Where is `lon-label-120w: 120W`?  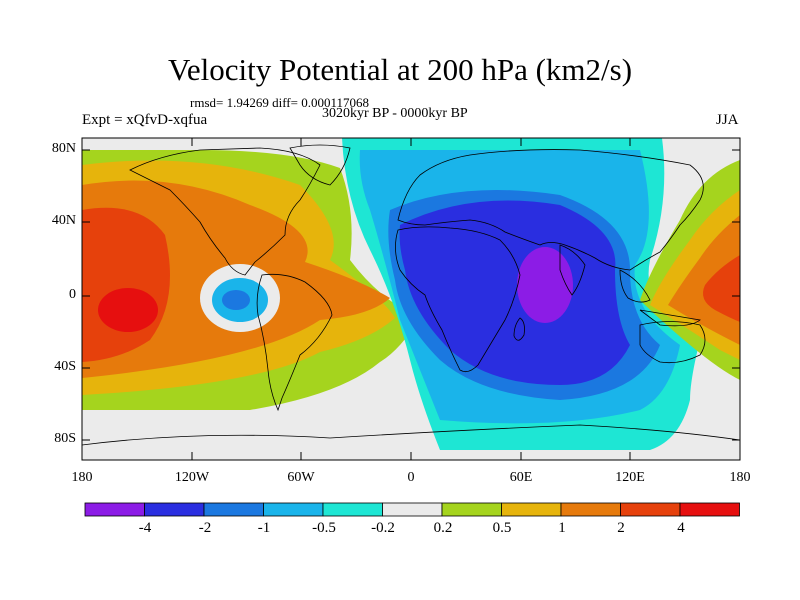 lon-label-120w: 120W is located at coordinates (192, 477).